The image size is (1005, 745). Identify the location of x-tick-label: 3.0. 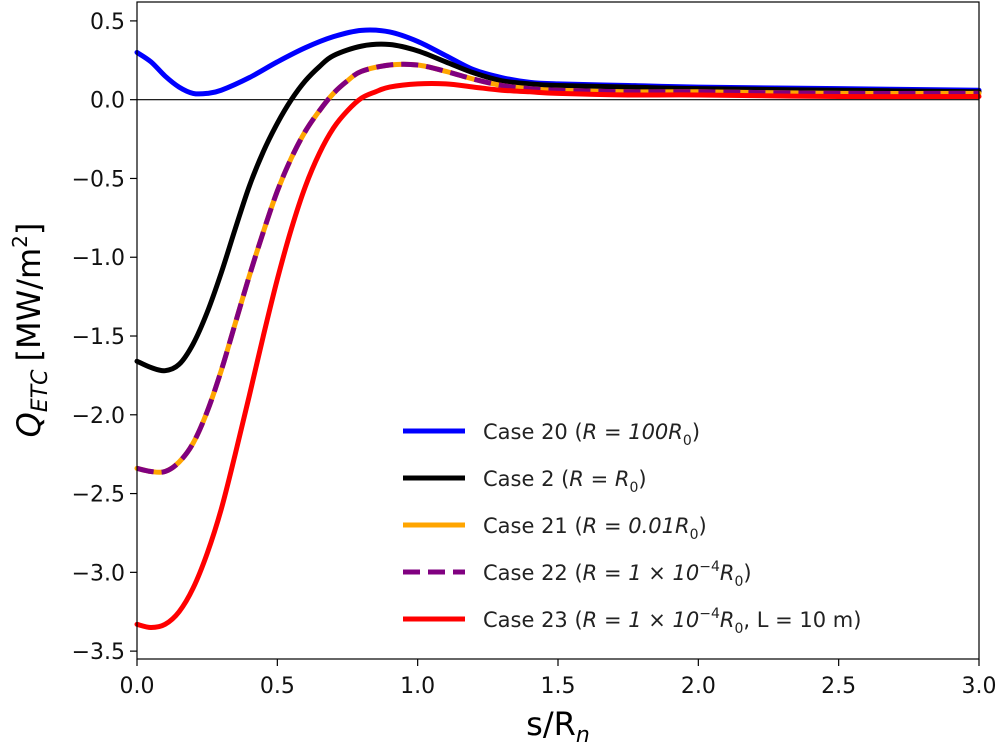
(979, 686).